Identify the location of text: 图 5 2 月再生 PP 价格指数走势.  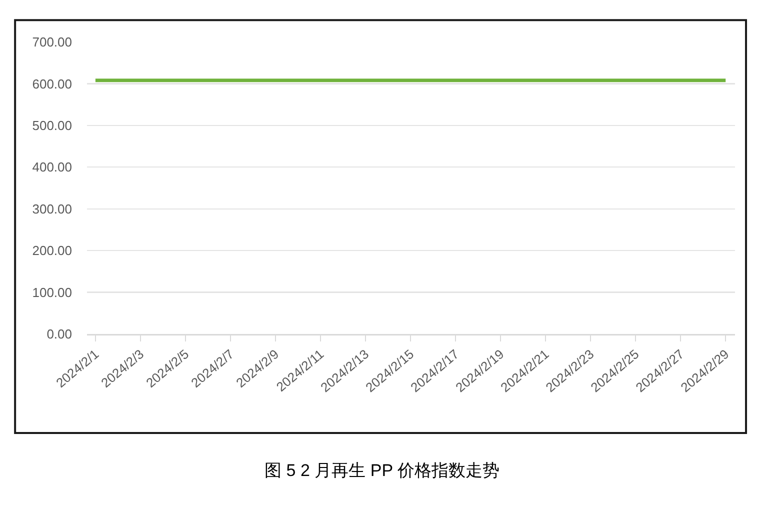
(382, 470).